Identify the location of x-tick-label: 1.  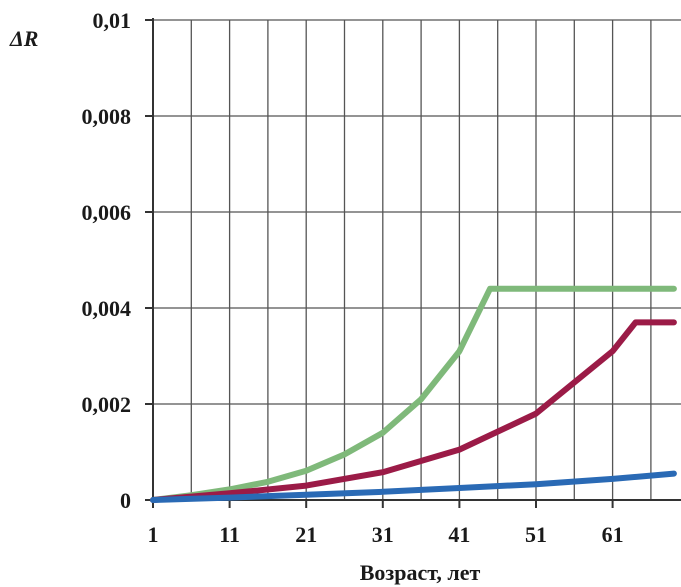
(153, 534).